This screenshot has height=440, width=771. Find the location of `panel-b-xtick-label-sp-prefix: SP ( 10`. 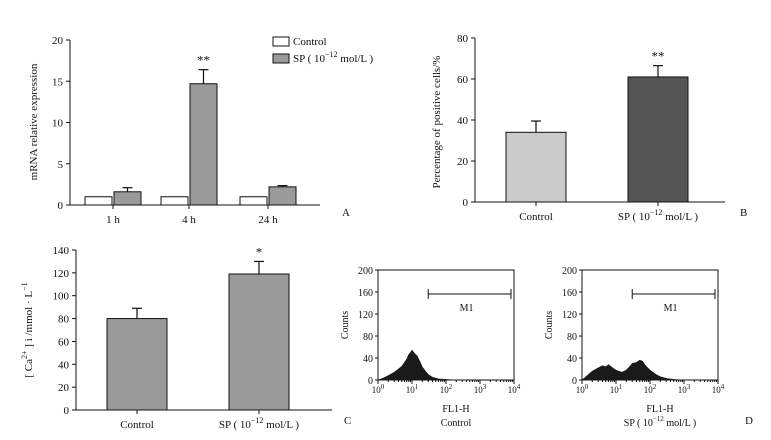

panel-b-xtick-label-sp-prefix: SP ( 10 is located at coordinates (634, 217).